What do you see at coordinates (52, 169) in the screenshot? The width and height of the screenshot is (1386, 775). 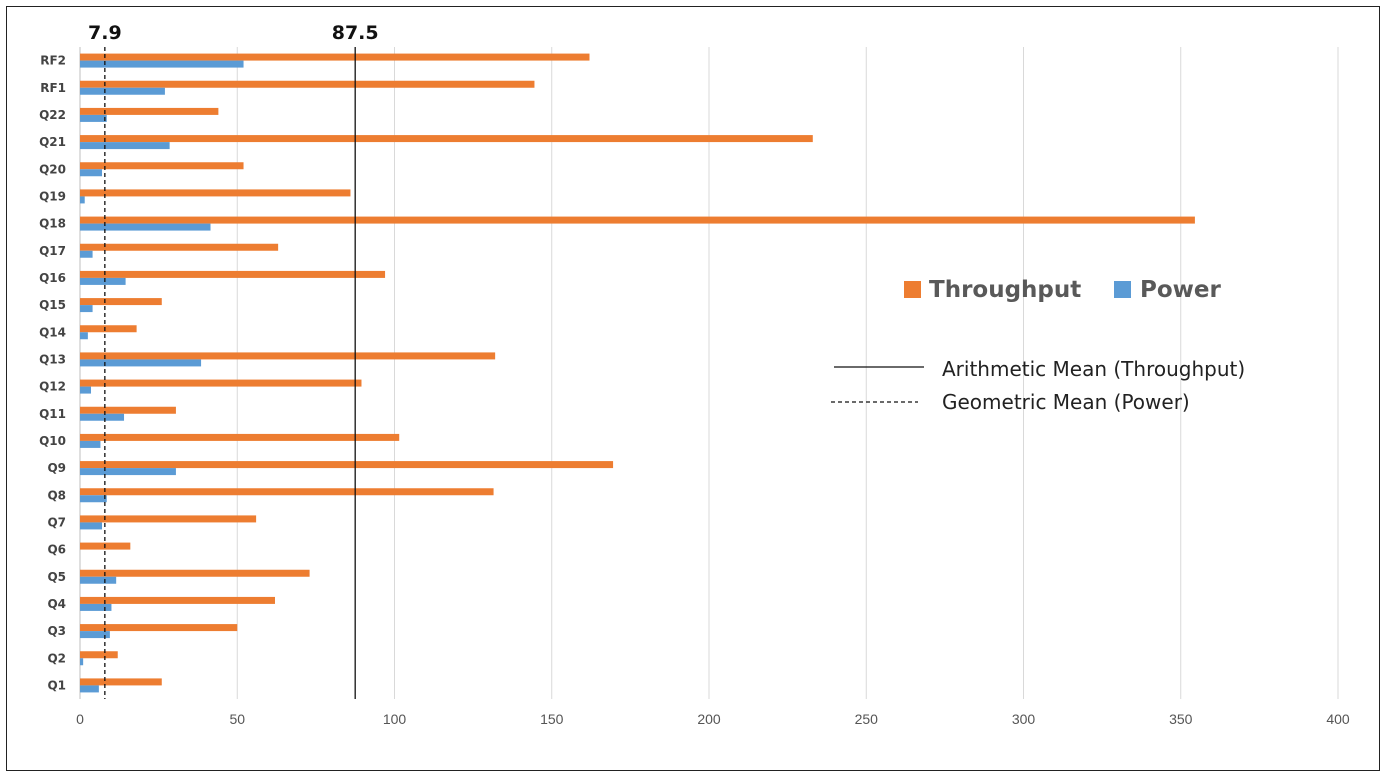 I see `category-label: Q20` at bounding box center [52, 169].